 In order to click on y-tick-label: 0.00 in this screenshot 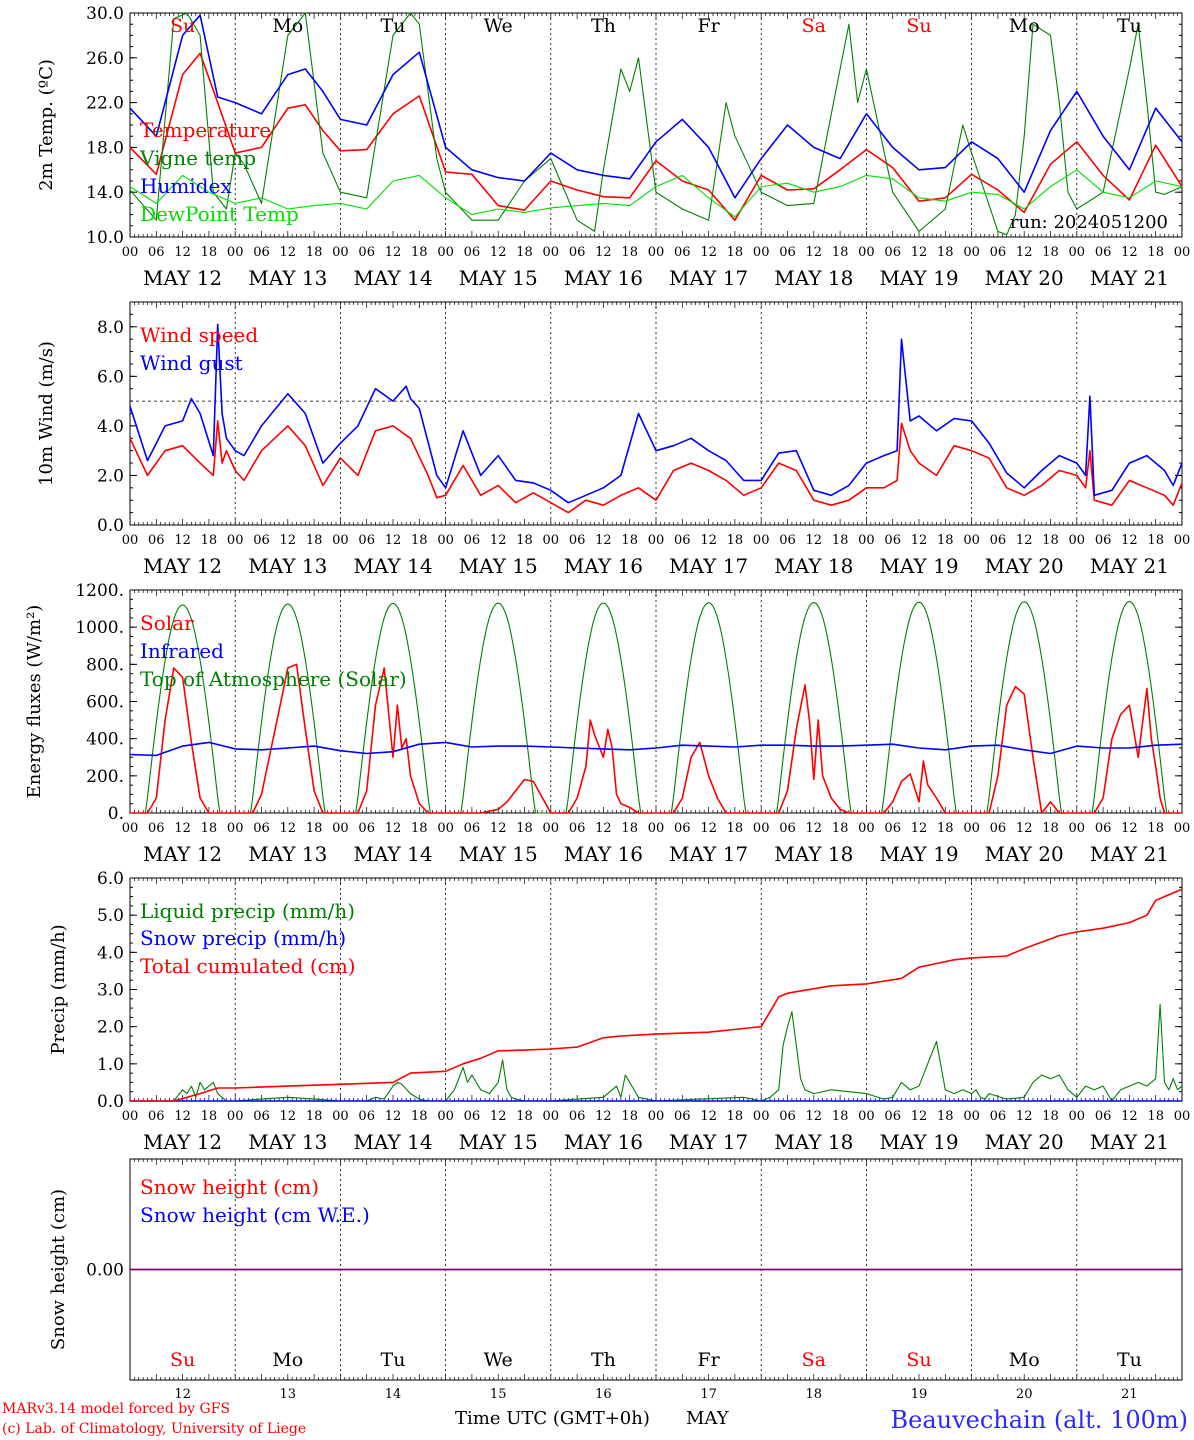, I will do `click(105, 1271)`.